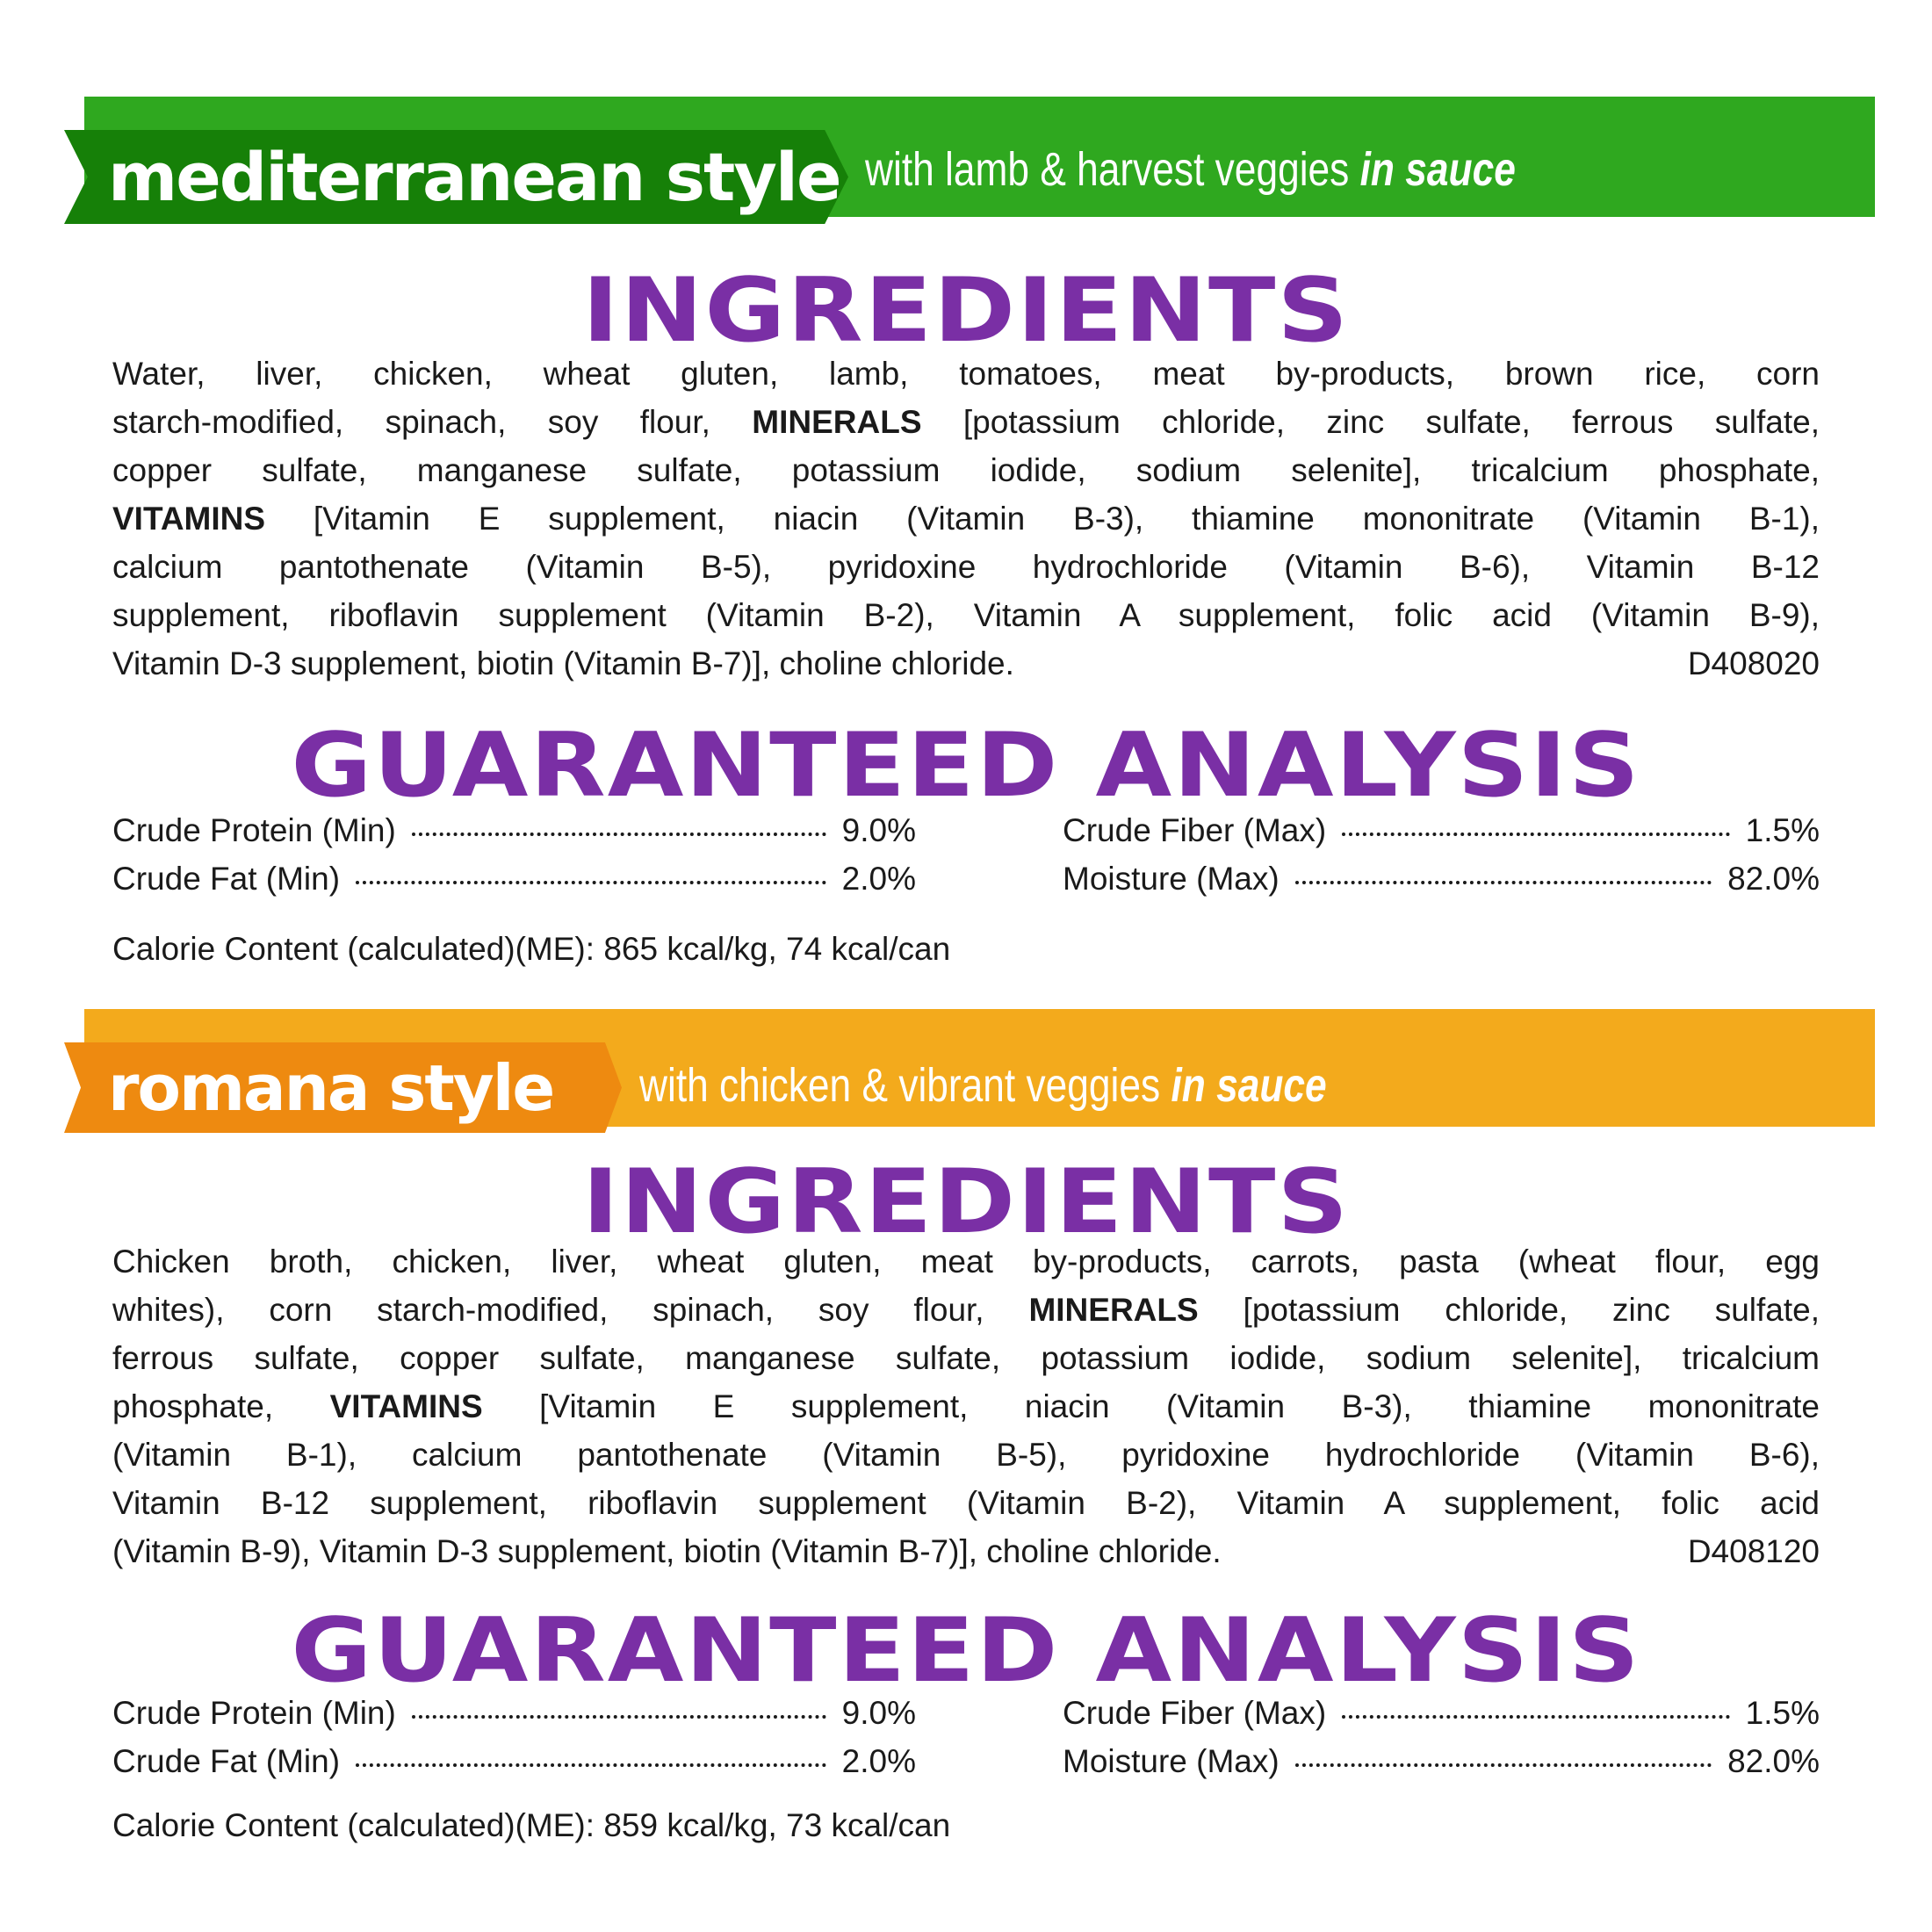  I want to click on style-tag: mediterranean style, so click(456, 177).